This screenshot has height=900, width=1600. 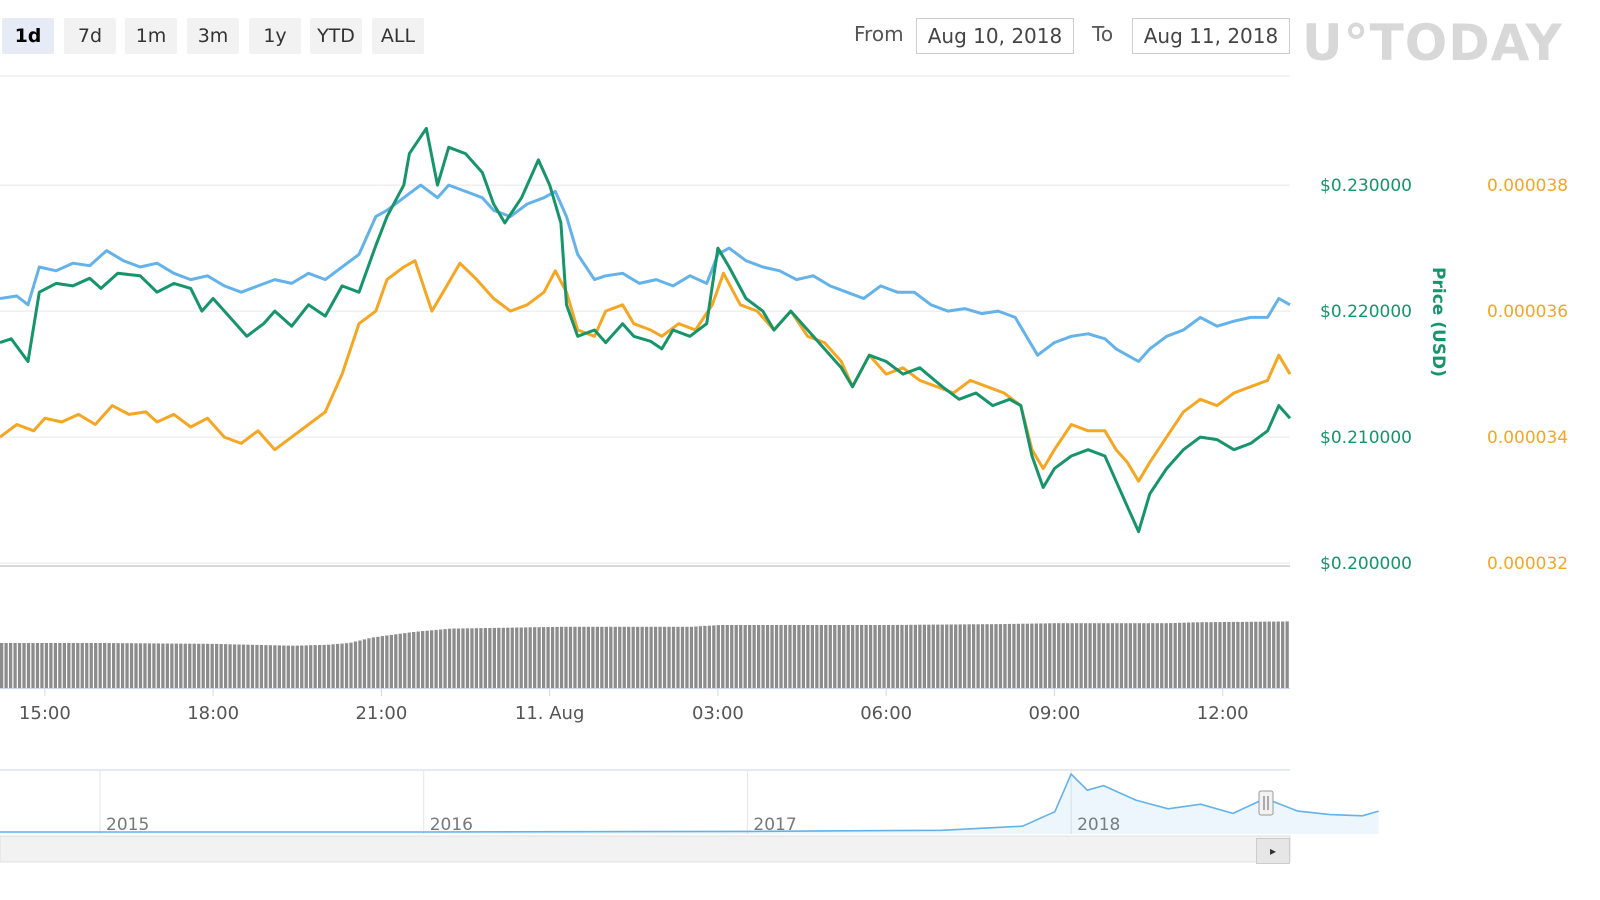 I want to click on range-button-1d: 1d, so click(x=28, y=36).